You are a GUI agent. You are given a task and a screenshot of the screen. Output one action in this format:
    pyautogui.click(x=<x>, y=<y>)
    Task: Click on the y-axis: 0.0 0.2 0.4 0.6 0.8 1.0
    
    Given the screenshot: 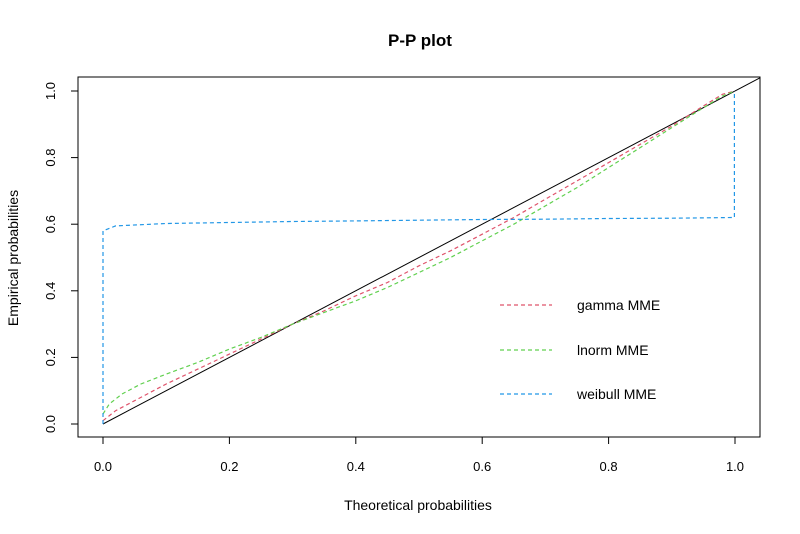 What is the action you would take?
    pyautogui.click(x=61, y=257)
    